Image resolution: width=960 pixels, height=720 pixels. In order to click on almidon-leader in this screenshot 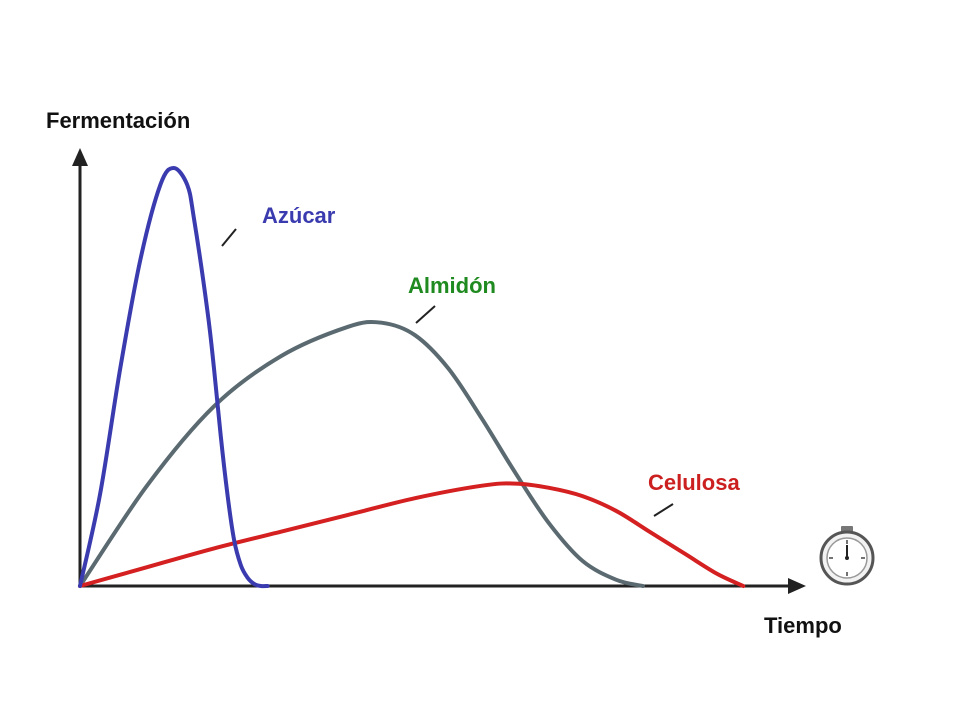, I will do `click(425, 314)`.